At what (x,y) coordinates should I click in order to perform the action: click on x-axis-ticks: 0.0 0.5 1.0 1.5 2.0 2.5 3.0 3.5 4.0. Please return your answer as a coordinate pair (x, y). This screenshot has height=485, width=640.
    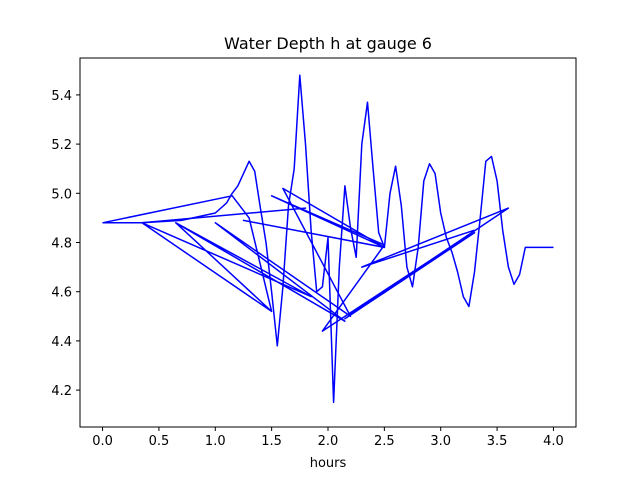
    Looking at the image, I should click on (328, 438).